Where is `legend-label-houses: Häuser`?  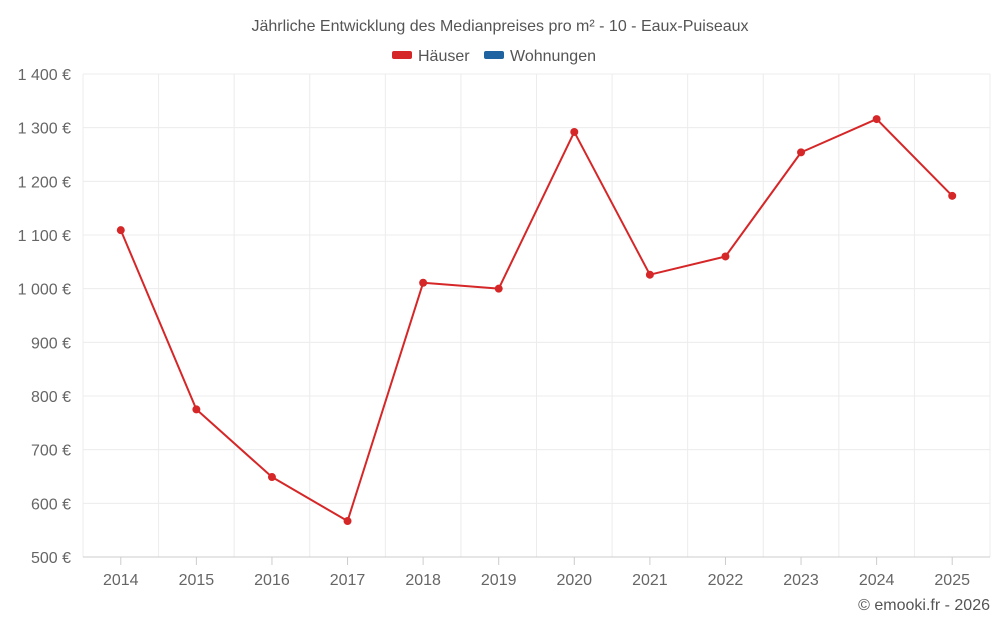
legend-label-houses: Häuser is located at coordinates (444, 56).